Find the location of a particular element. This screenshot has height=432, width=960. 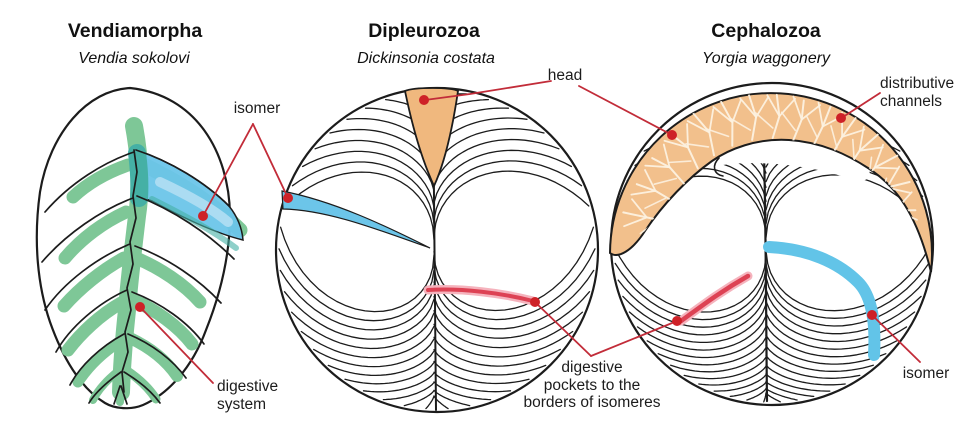

label-digestive-pockets-line3: borders of isomeres is located at coordinates (592, 402).